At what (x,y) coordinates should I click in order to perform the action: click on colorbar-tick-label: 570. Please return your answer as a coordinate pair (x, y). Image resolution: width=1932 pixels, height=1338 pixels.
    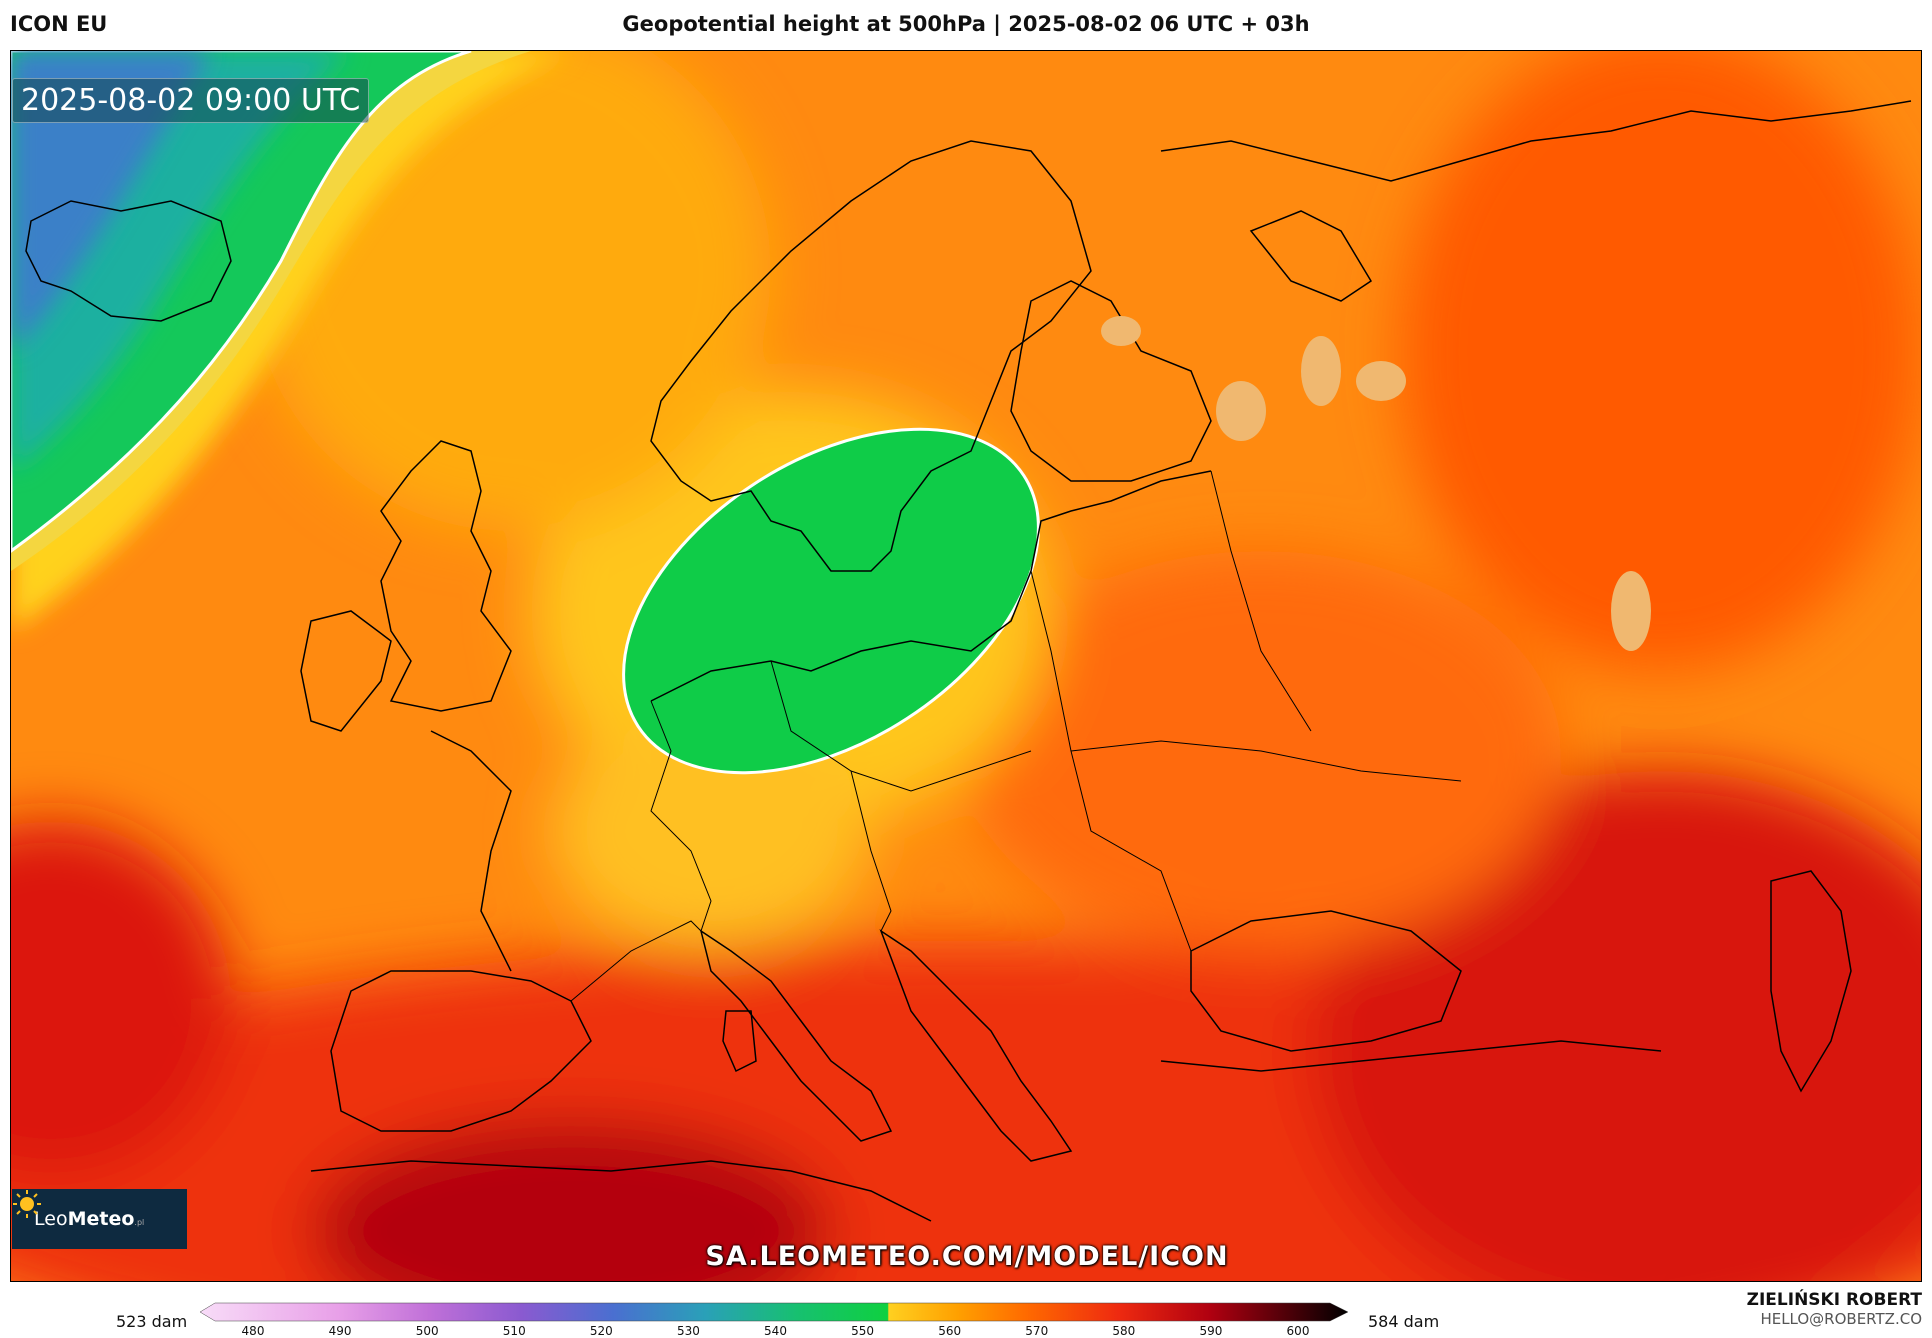
    Looking at the image, I should click on (1037, 1331).